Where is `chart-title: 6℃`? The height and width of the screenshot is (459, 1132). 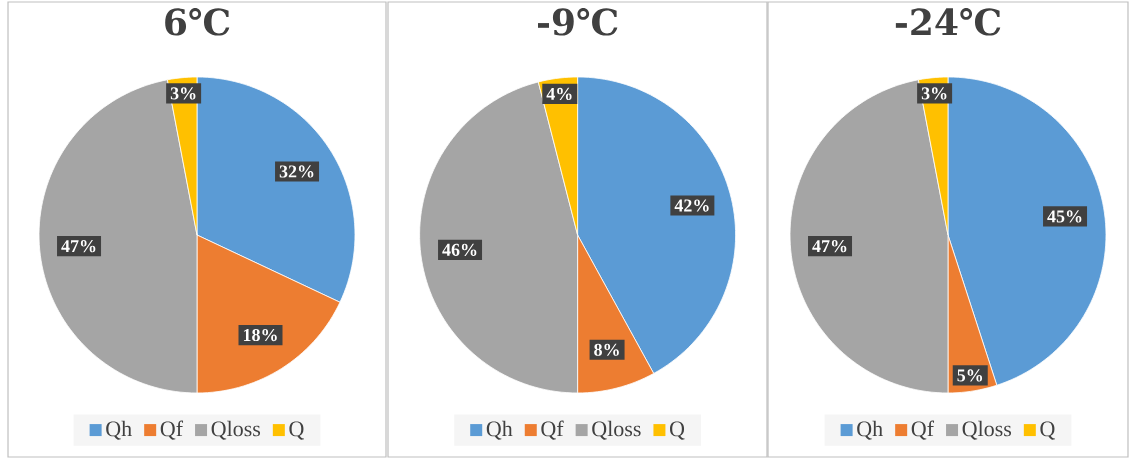 chart-title: 6℃ is located at coordinates (197, 22).